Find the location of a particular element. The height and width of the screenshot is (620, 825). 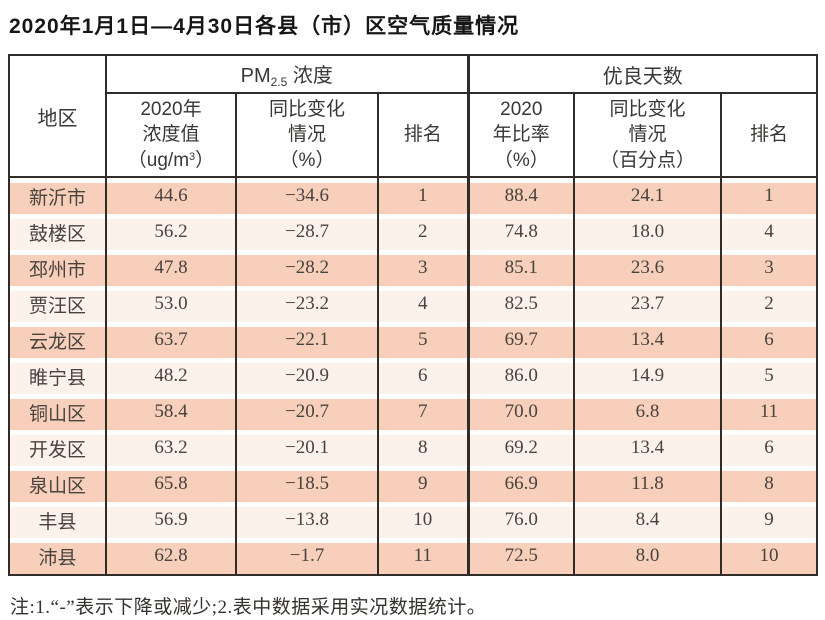

days-change-cell: 24.1 is located at coordinates (647, 195).